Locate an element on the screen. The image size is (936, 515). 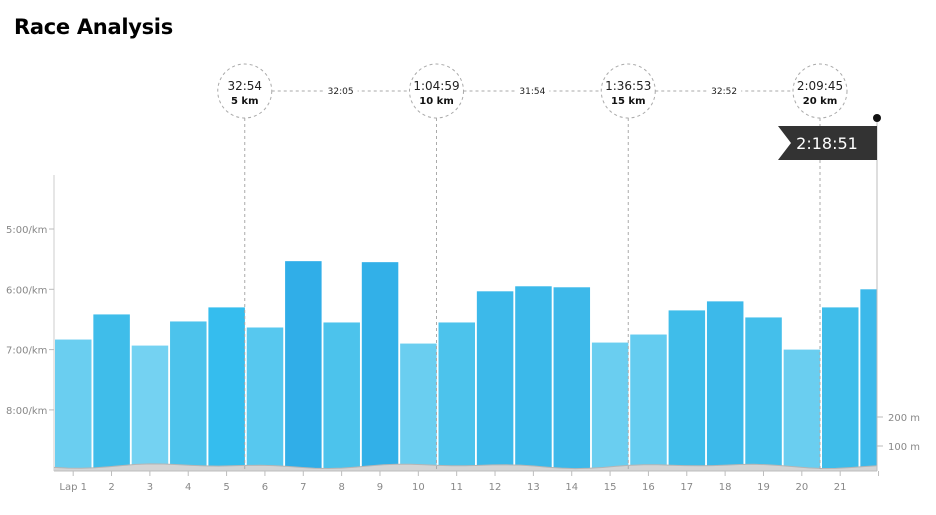
segment-time-label: 32:05 is located at coordinates (341, 92).